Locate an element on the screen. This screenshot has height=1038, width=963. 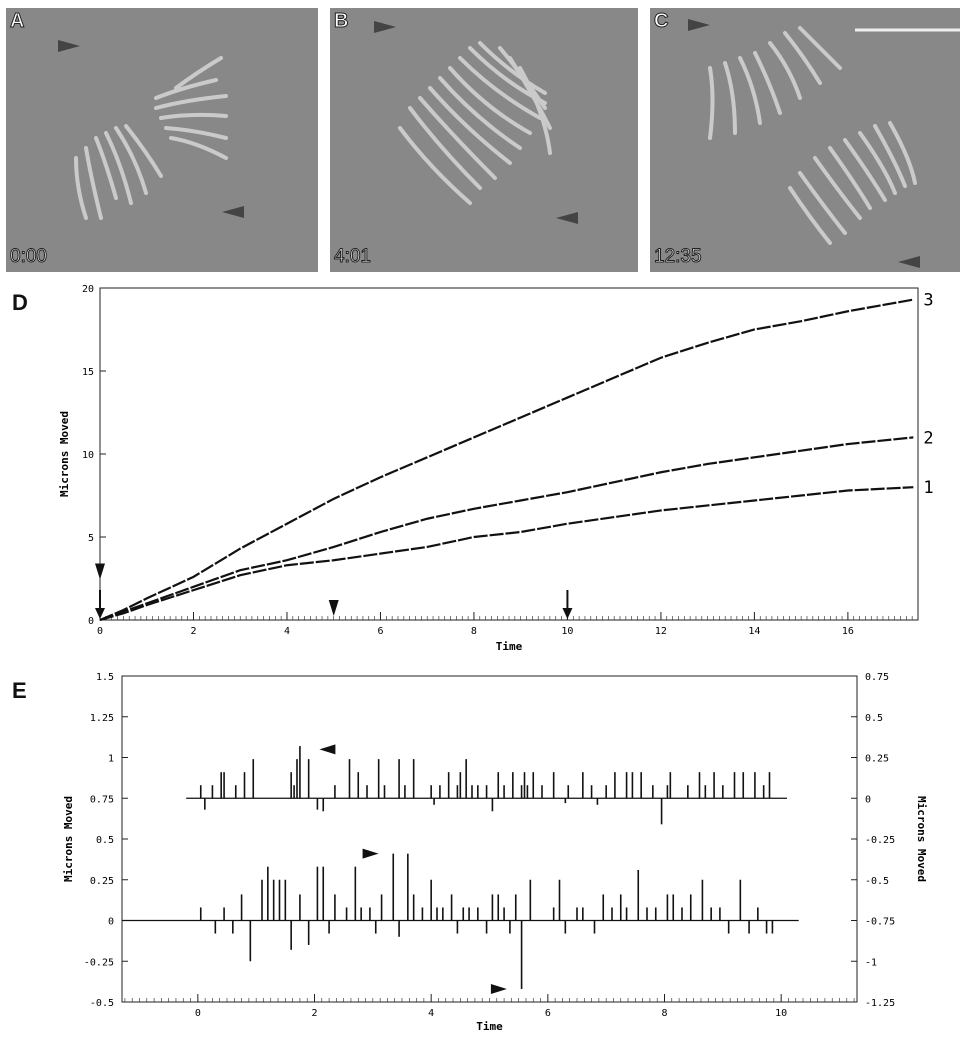
panel-d-label: D is located at coordinates (20, 302).